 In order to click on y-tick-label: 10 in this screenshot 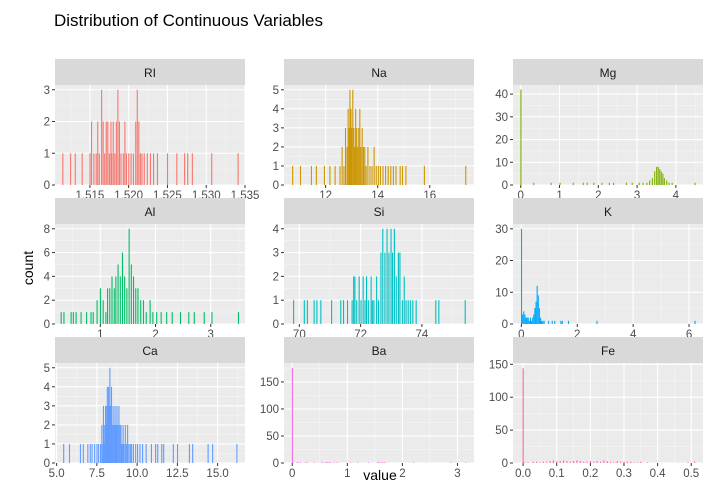, I will do `click(501, 163)`.